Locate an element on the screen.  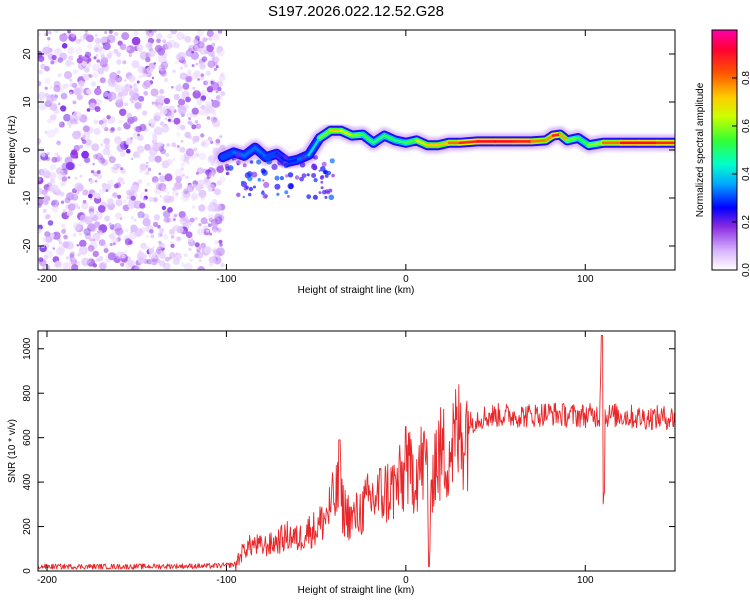
spectrogram-noise-region is located at coordinates (132, 150).